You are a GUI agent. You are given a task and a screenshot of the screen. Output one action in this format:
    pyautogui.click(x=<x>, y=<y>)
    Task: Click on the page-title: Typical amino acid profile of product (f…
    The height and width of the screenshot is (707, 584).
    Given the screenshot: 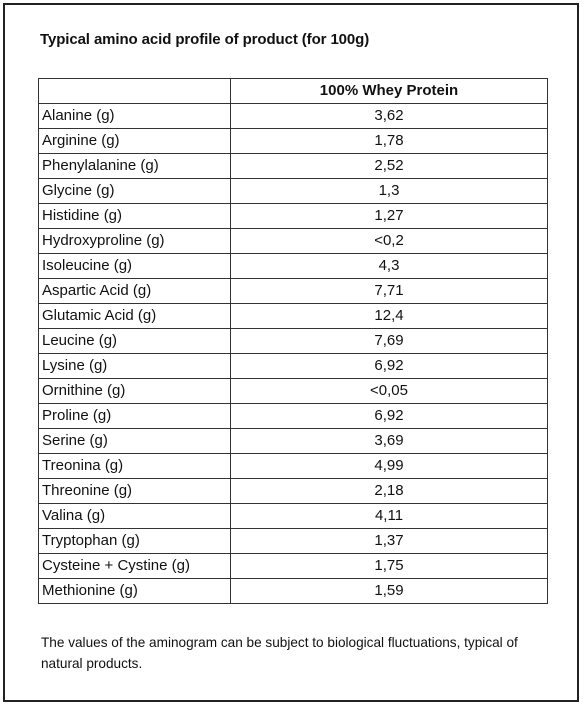 What is the action you would take?
    pyautogui.click(x=205, y=39)
    